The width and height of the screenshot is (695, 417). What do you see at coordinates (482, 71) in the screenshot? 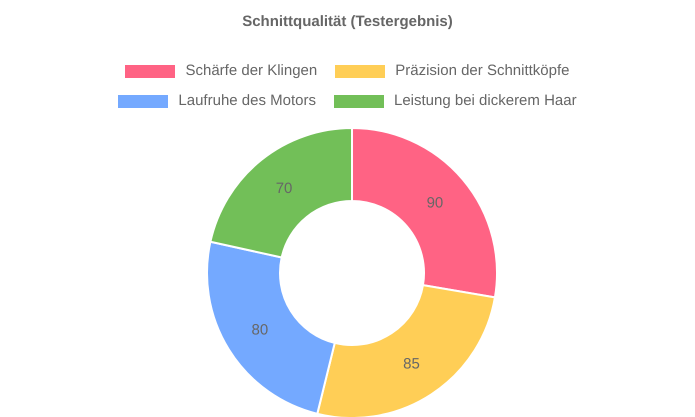
I see `legend-label: Präzision der Schnittköpfe` at bounding box center [482, 71].